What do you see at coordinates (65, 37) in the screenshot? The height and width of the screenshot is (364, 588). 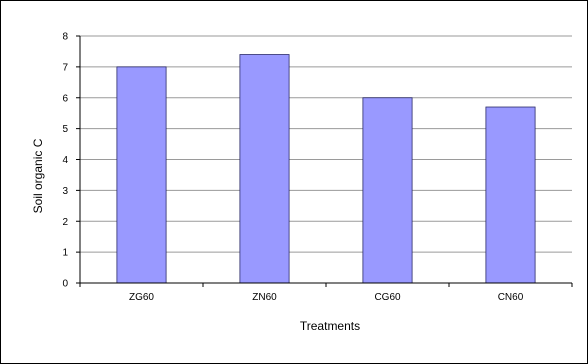 I see `y-tick-label-8: 8` at bounding box center [65, 37].